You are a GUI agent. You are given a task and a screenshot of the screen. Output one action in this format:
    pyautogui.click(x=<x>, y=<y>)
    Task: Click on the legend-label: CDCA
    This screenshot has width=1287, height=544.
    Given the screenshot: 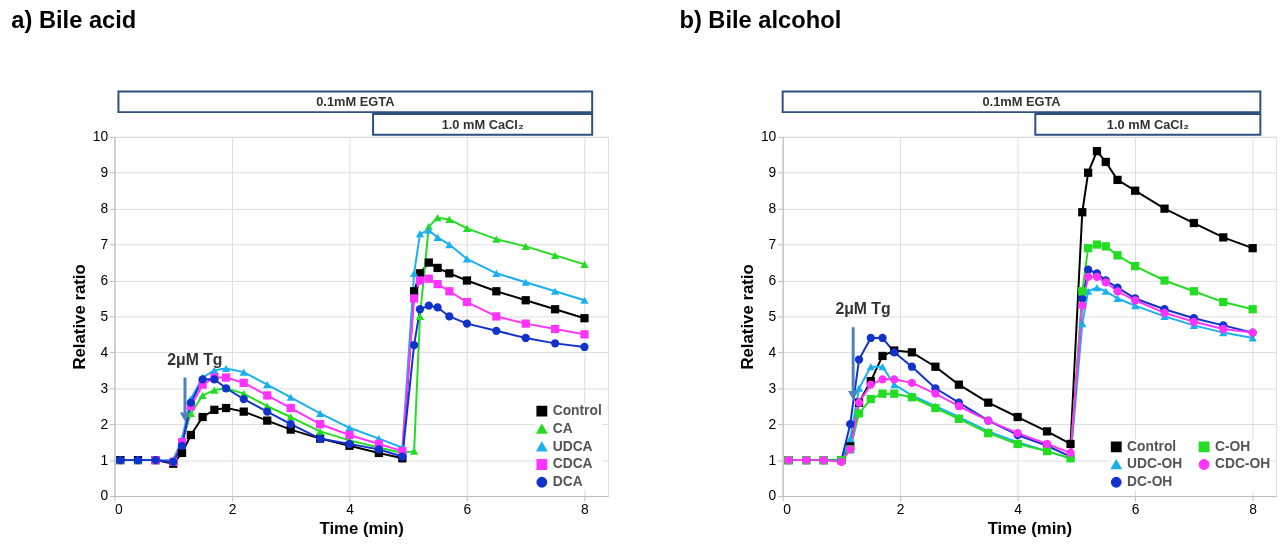 What is the action you would take?
    pyautogui.click(x=572, y=463)
    